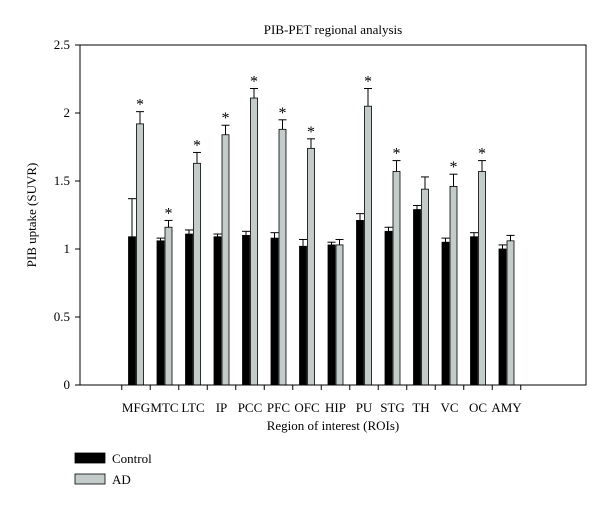 This screenshot has width=600, height=507. Describe the element at coordinates (453, 286) in the screenshot. I see `bar-ad-vc` at that location.